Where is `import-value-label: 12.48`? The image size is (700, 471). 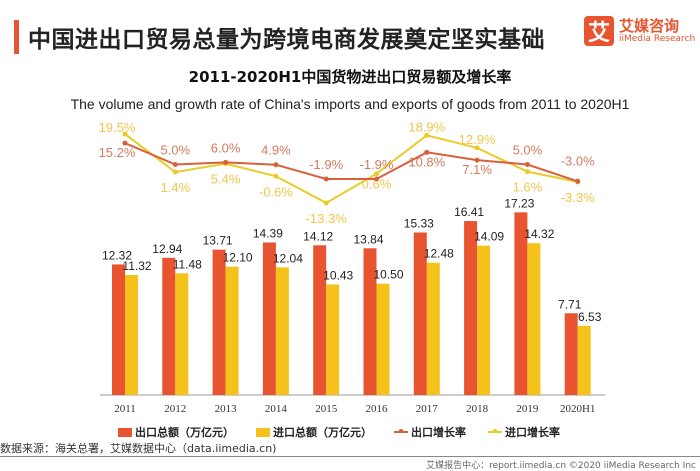 import-value-label: 12.48 is located at coordinates (439, 254).